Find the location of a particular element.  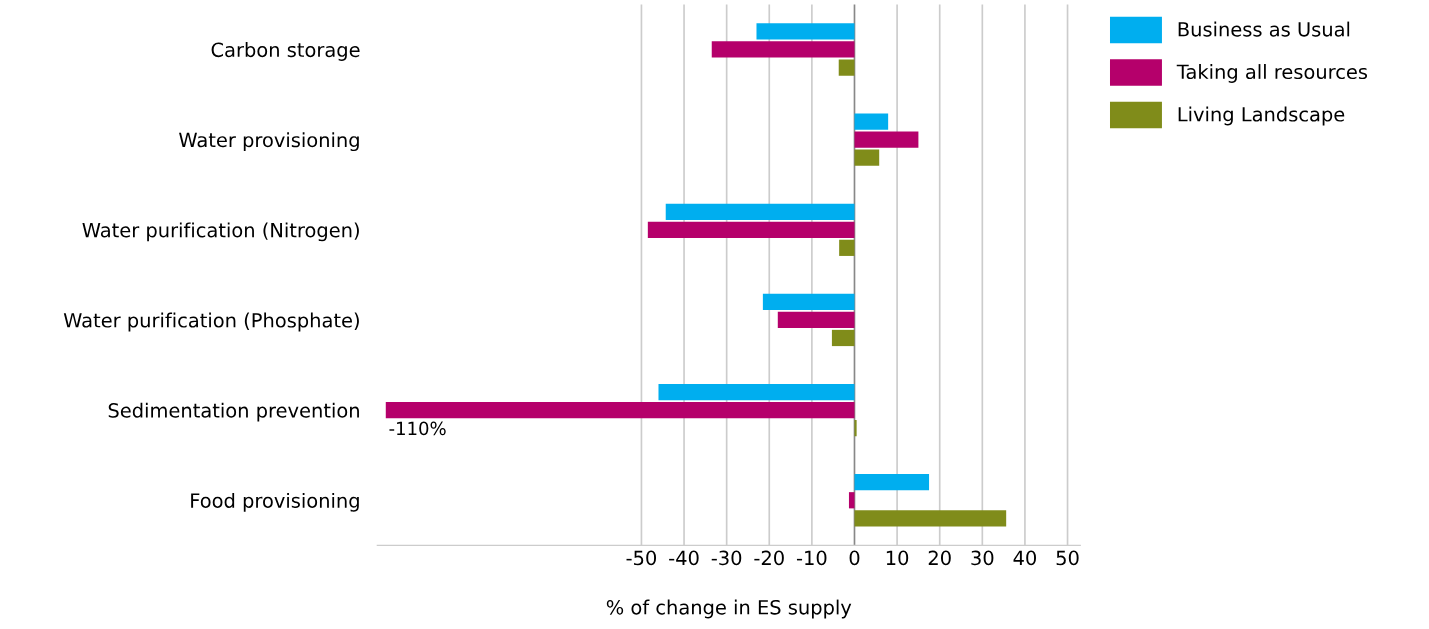

y-tick-label: Sedimentation prevention is located at coordinates (233, 412).